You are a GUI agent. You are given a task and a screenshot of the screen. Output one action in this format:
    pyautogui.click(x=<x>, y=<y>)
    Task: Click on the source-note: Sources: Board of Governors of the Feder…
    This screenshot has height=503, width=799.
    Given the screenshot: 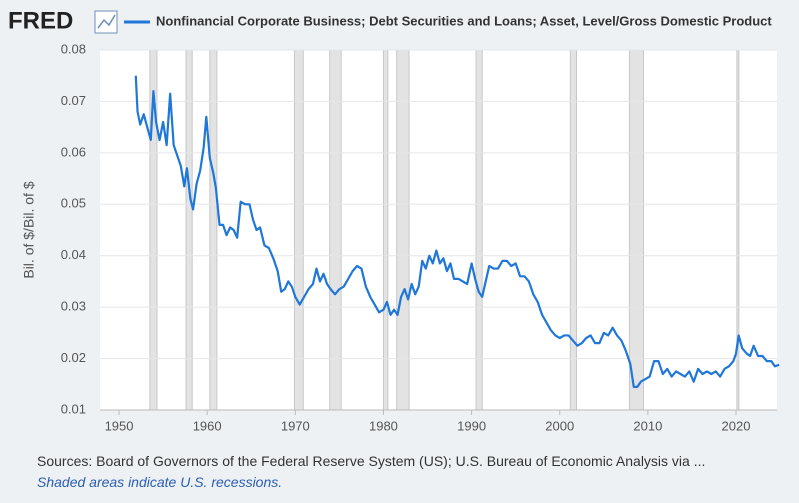 What is the action you would take?
    pyautogui.click(x=371, y=461)
    